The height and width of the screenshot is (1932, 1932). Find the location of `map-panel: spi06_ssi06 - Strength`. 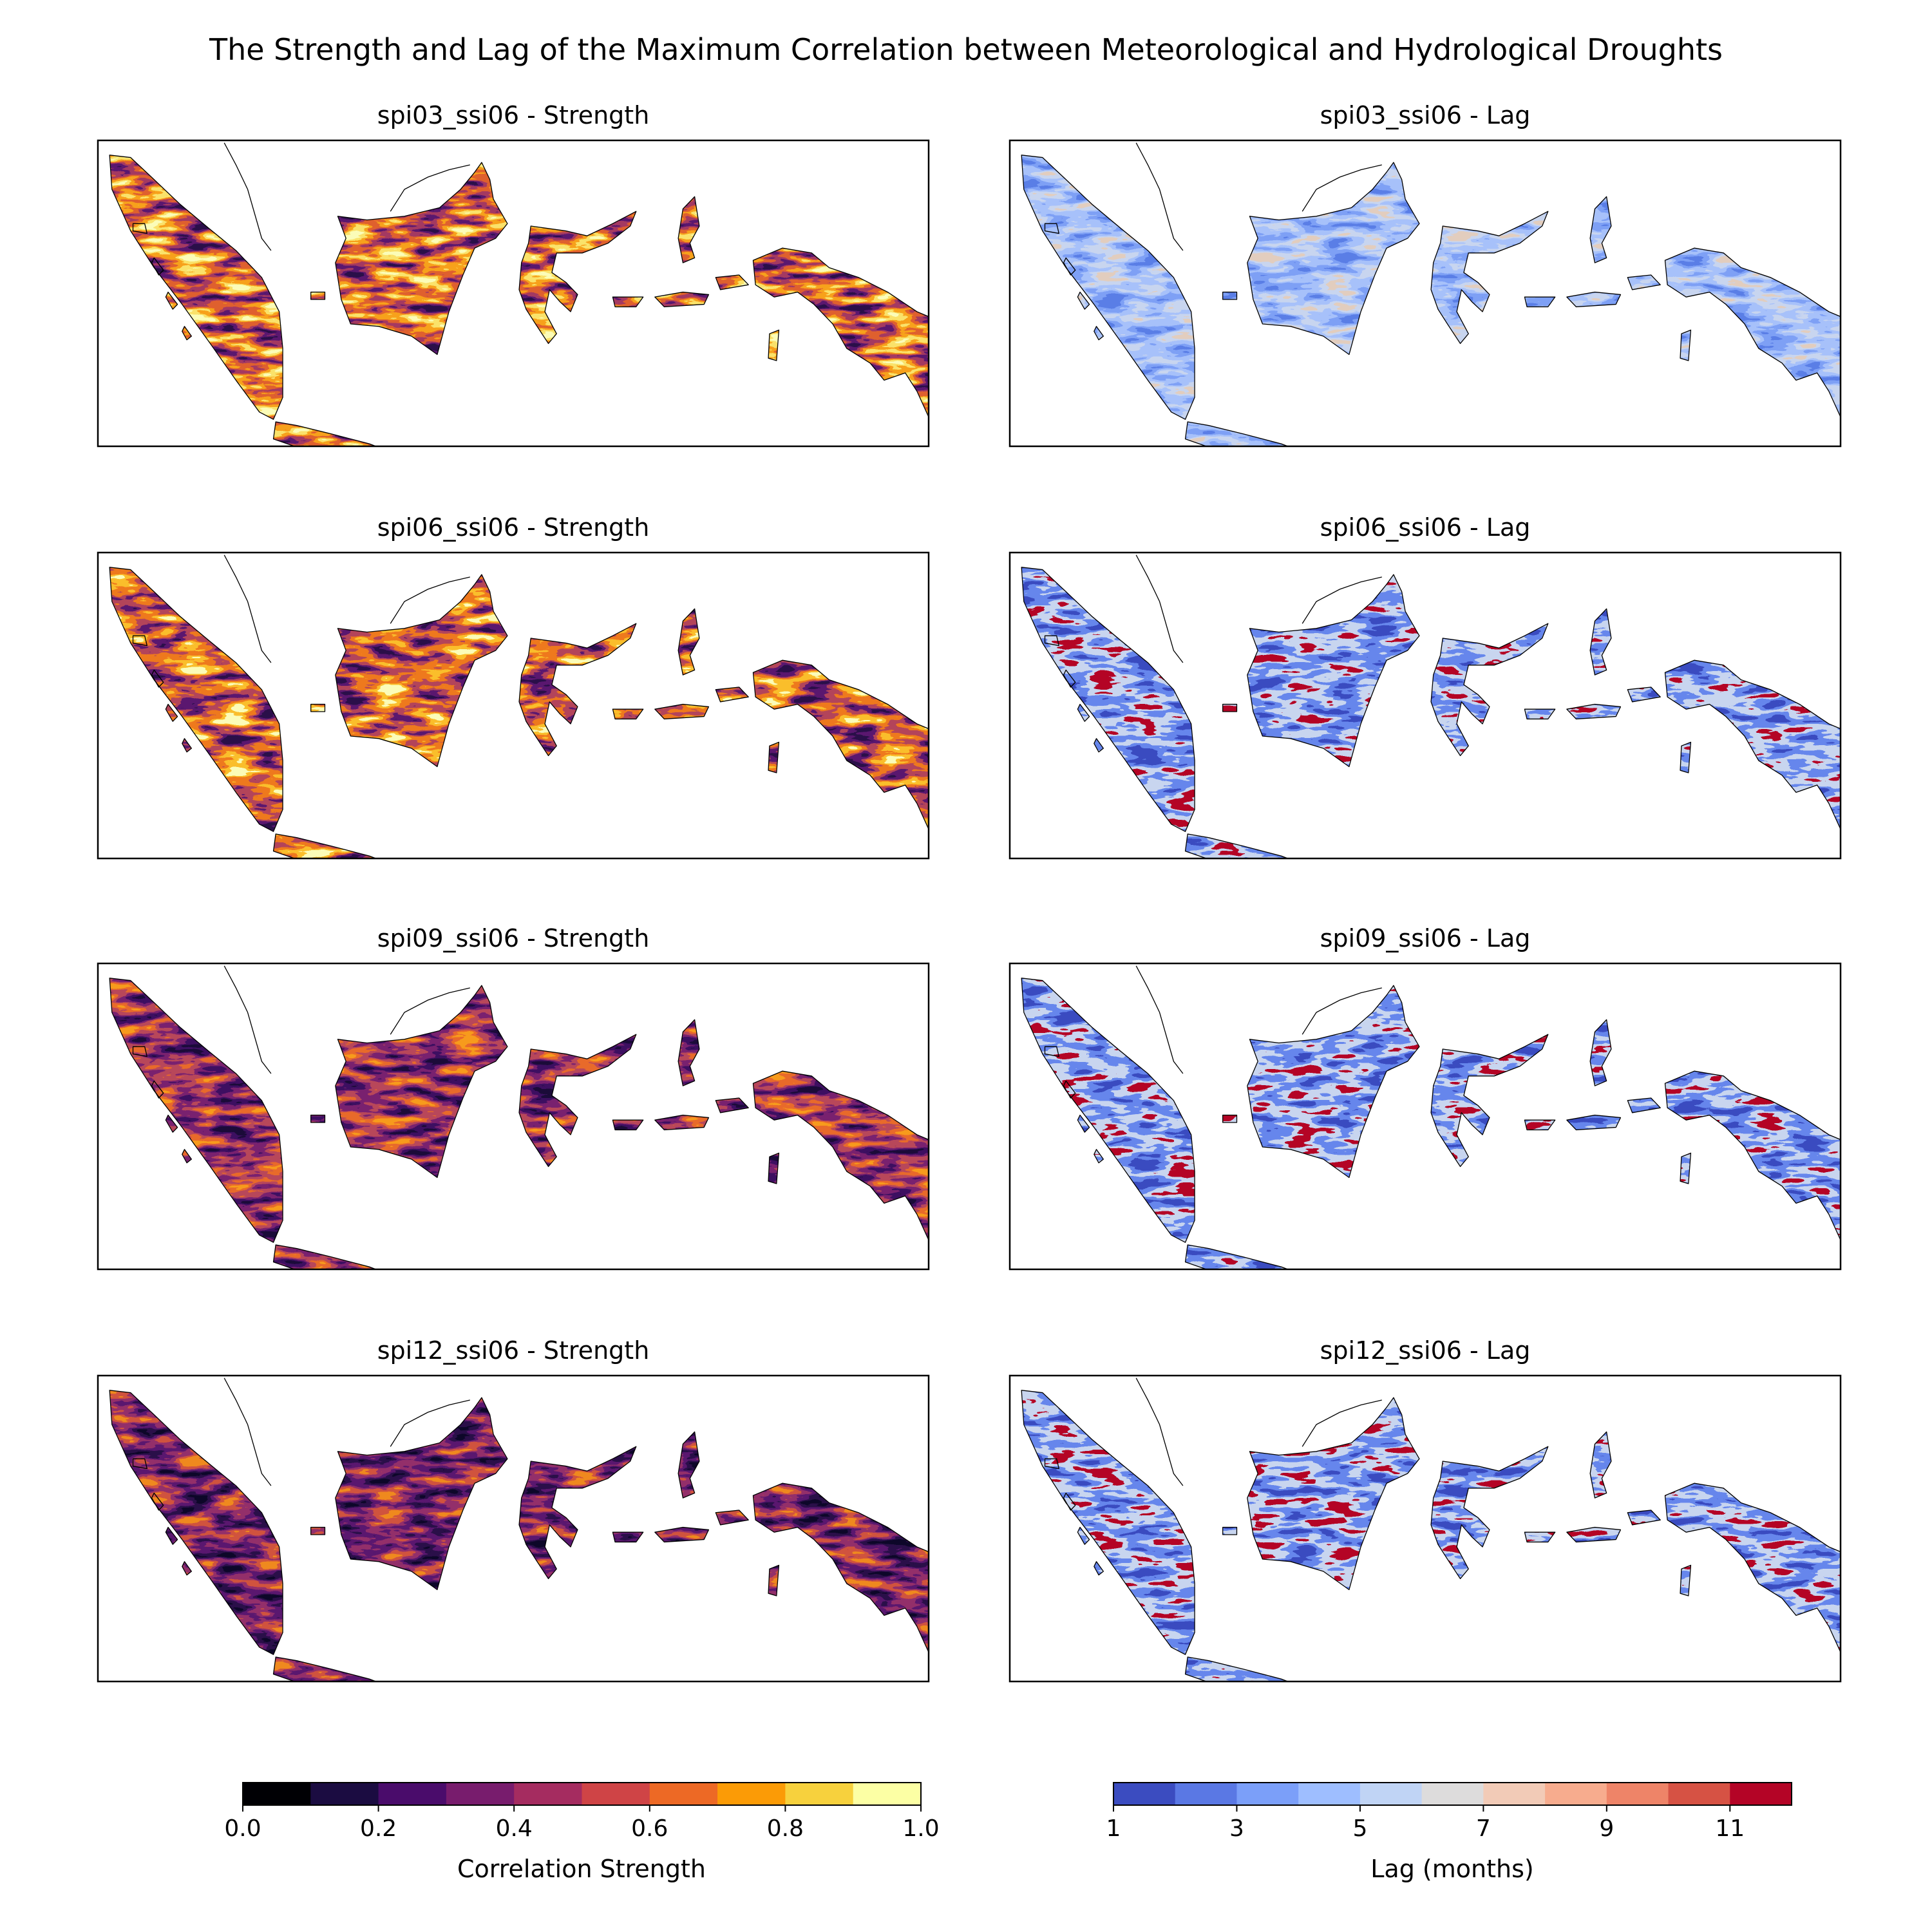

map-panel: spi06_ssi06 - Strength is located at coordinates (513, 686).